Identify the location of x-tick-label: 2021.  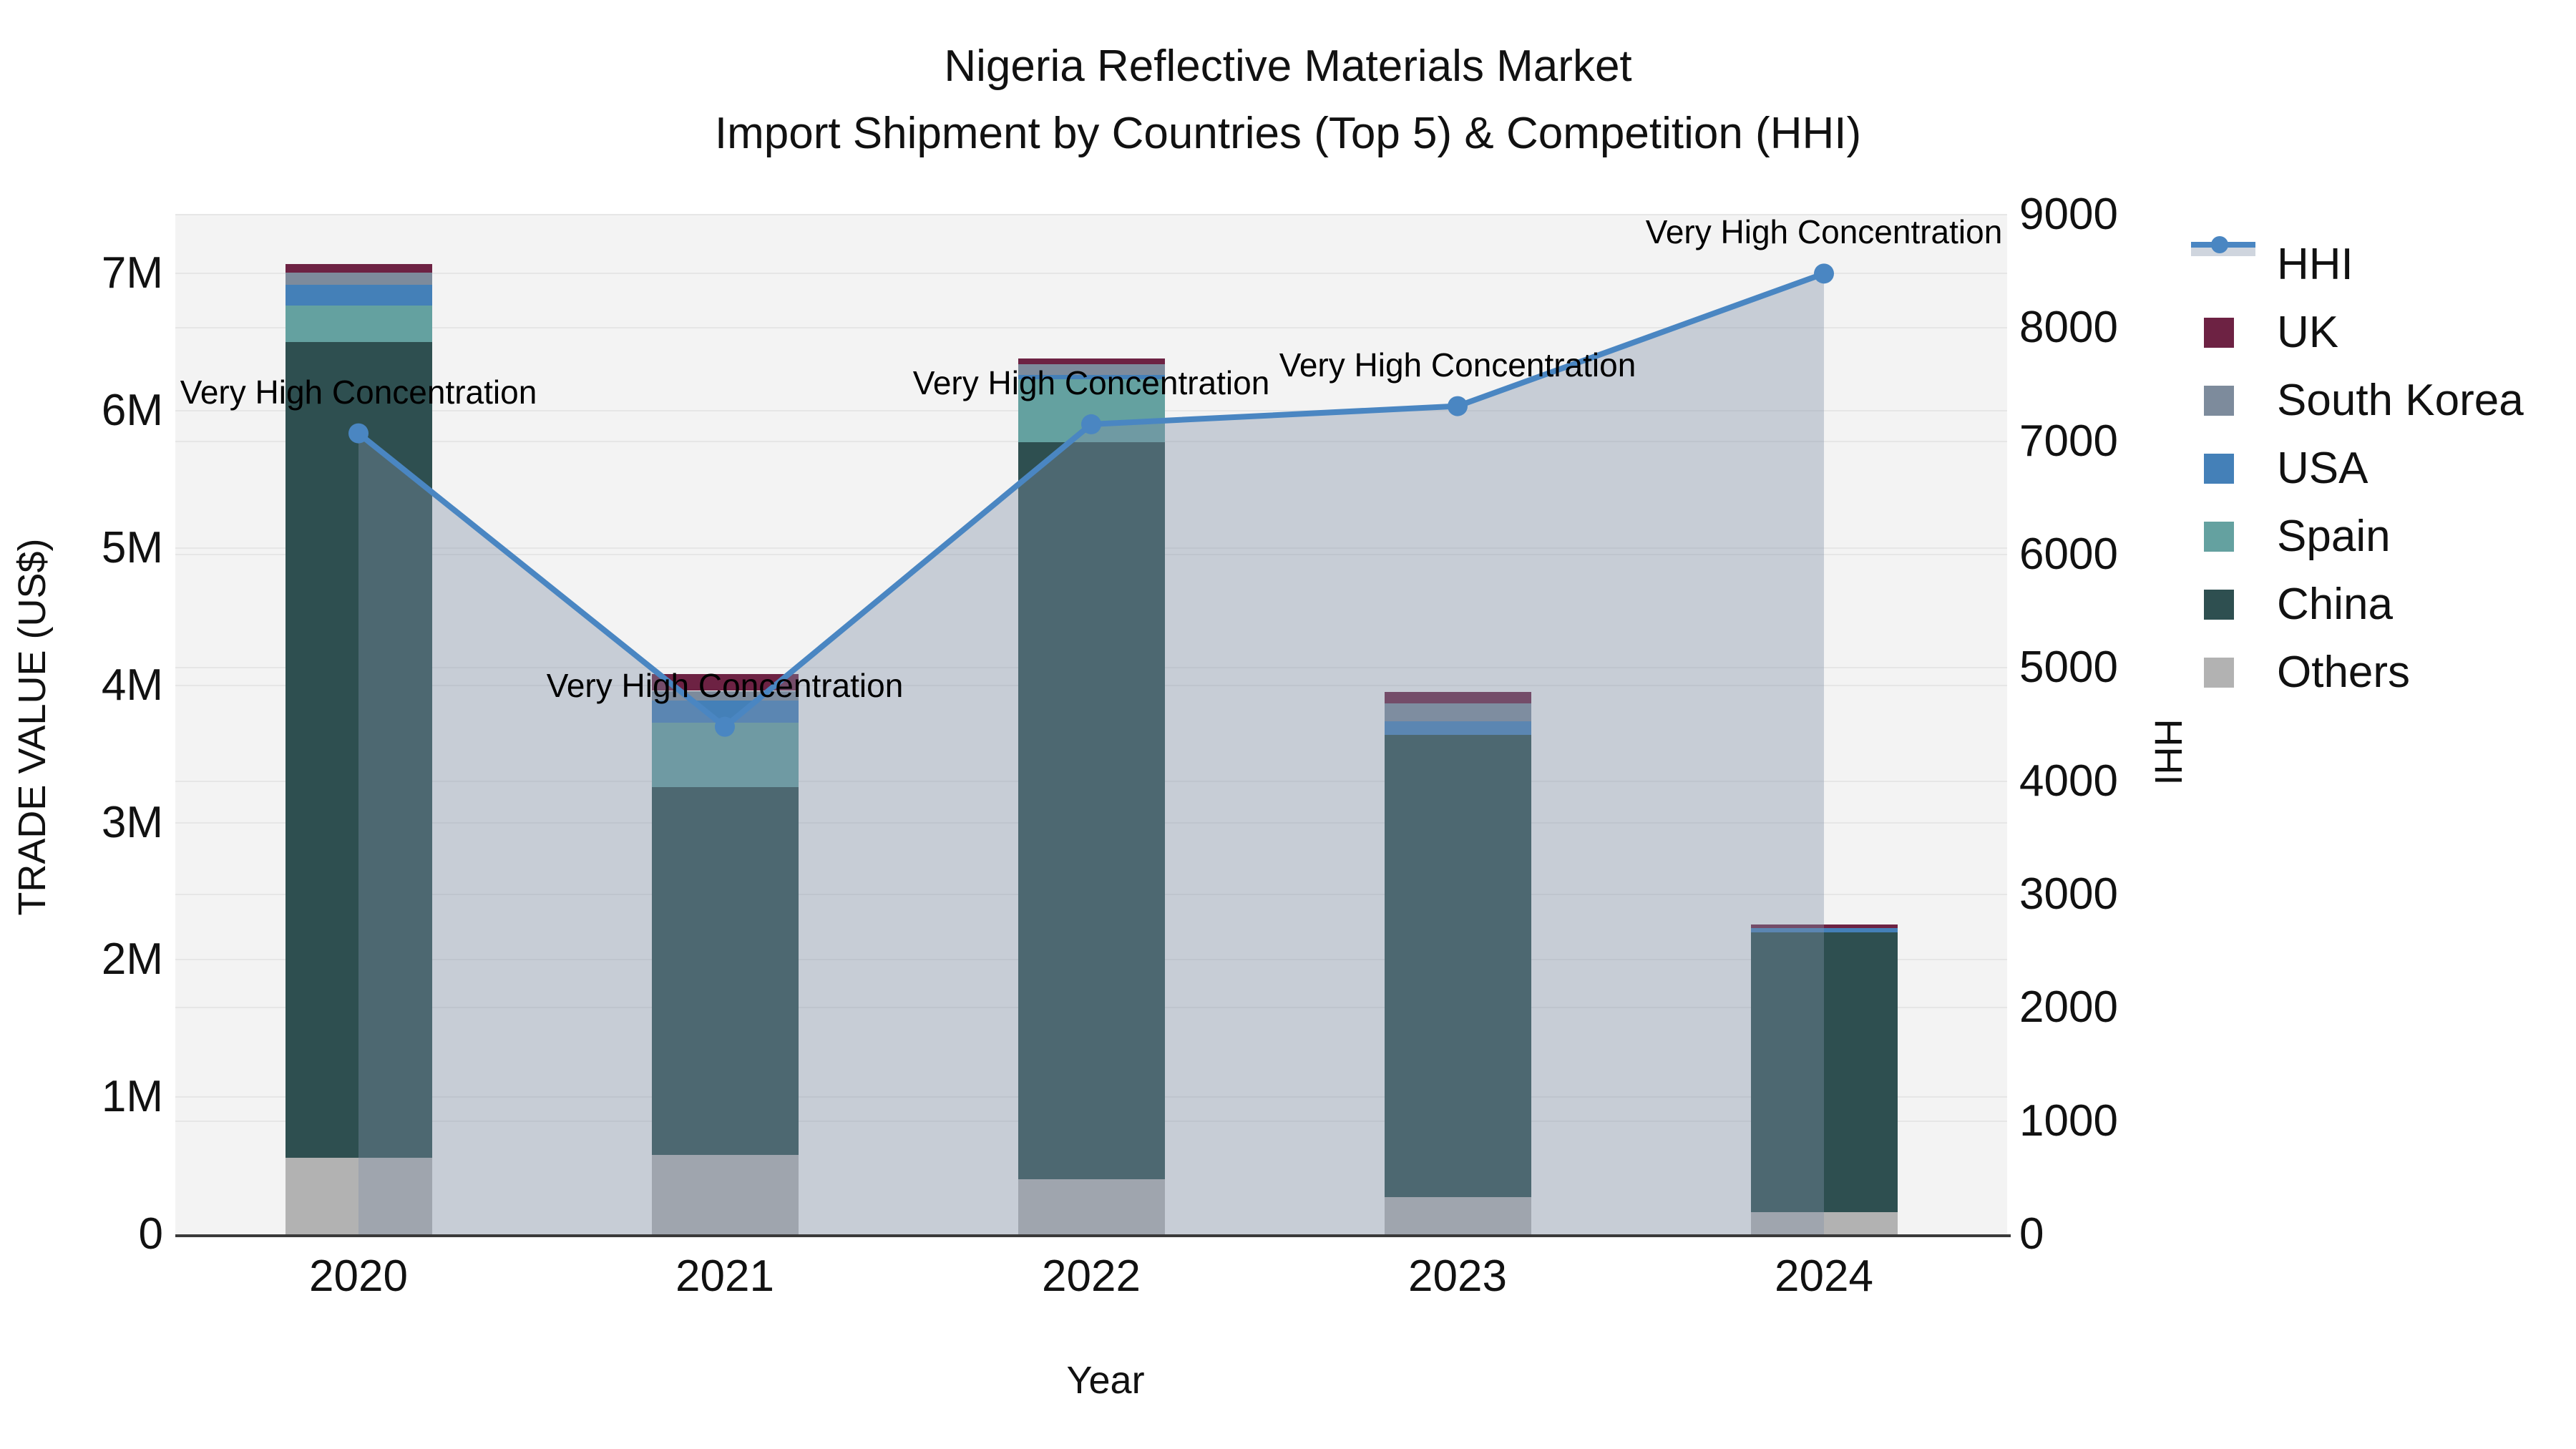
(724, 1276).